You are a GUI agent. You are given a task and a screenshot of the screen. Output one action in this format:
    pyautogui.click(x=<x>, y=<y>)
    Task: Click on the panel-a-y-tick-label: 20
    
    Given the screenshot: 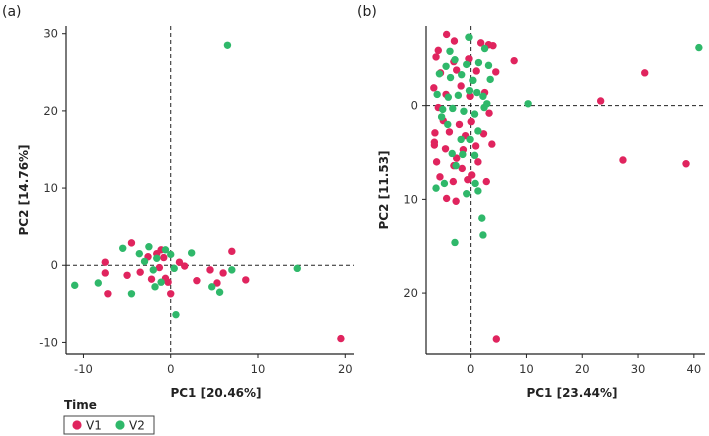 What is the action you would take?
    pyautogui.click(x=50, y=111)
    